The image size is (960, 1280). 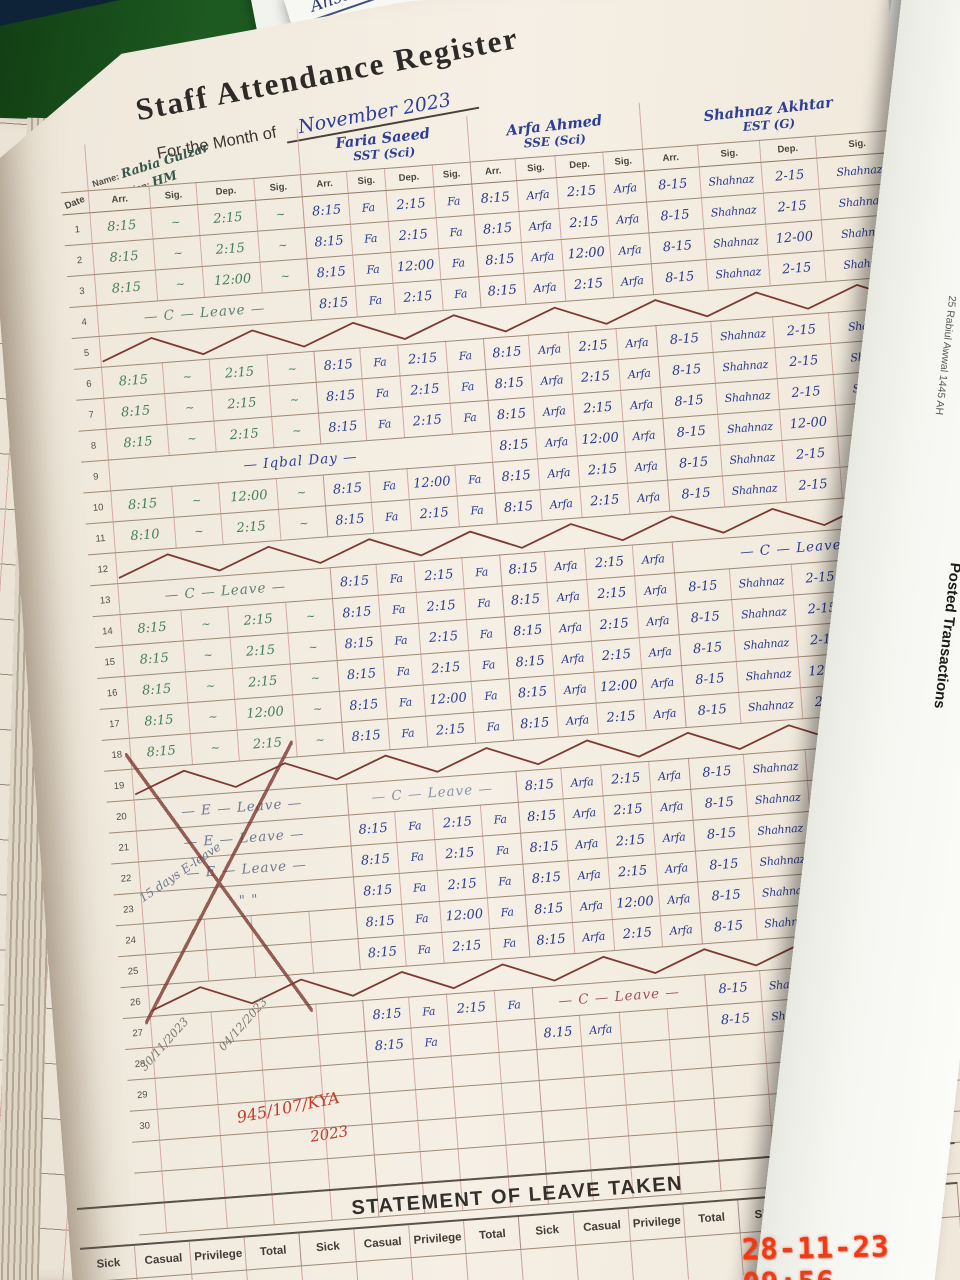 What do you see at coordinates (98, 507) in the screenshot?
I see `date-cell: 10` at bounding box center [98, 507].